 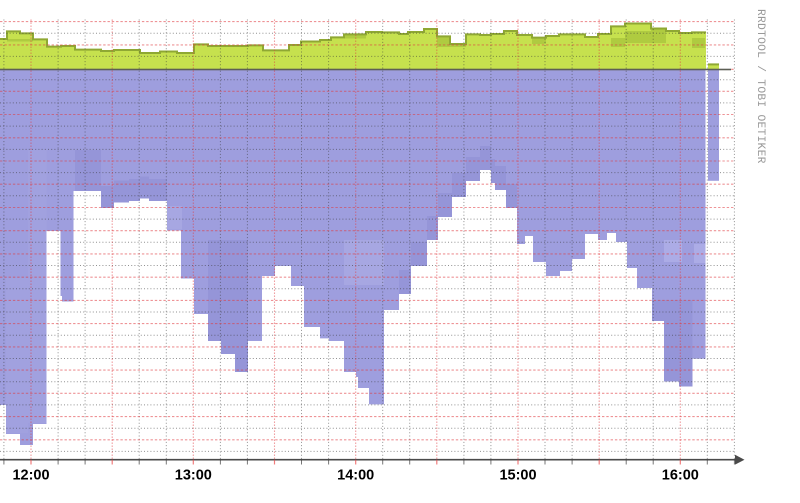 I want to click on svg-text: 16:00, so click(x=680, y=475).